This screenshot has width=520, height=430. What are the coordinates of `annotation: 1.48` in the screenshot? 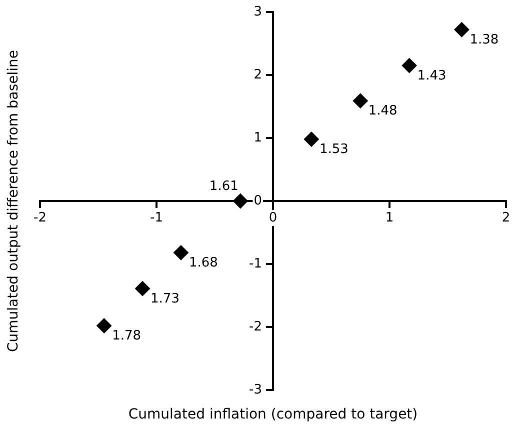 It's located at (383, 111).